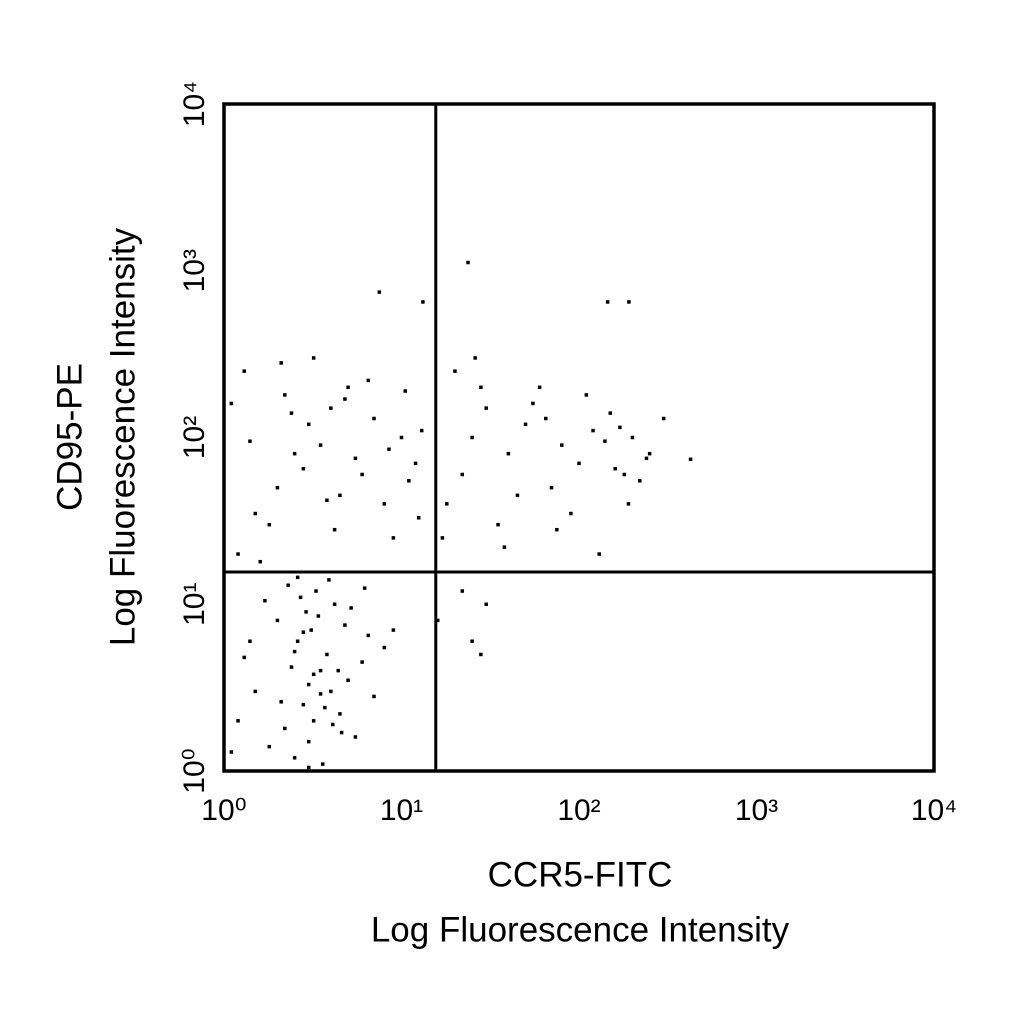 The image size is (1024, 1029). What do you see at coordinates (580, 874) in the screenshot?
I see `x-axis-title: CCR5-FITC` at bounding box center [580, 874].